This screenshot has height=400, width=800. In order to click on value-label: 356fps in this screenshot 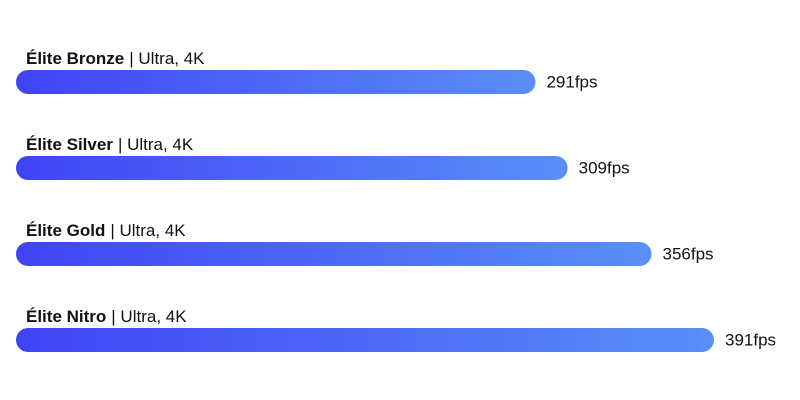, I will do `click(688, 253)`.